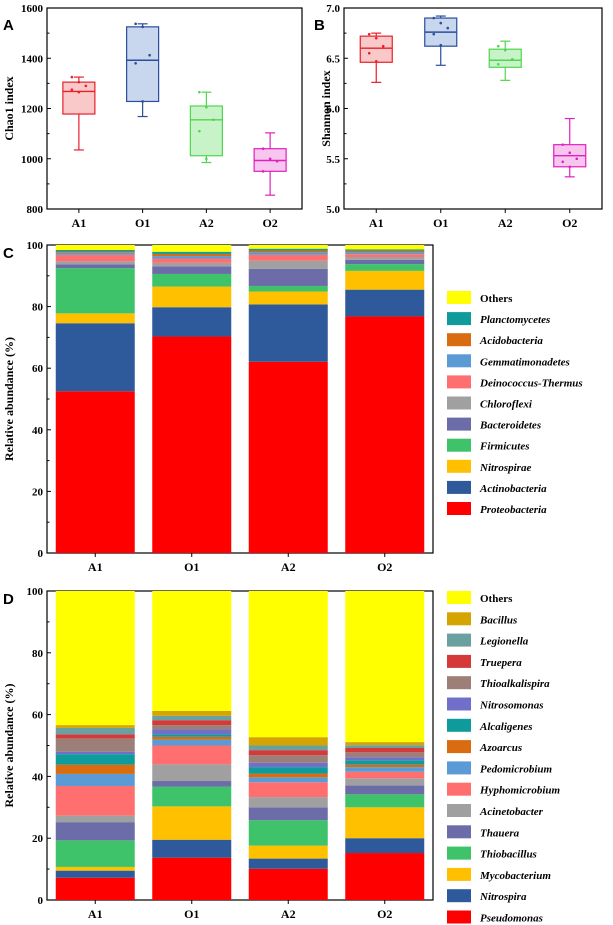  What do you see at coordinates (385, 769) in the screenshot?
I see `bar-segment-pedomicrobium` at bounding box center [385, 769].